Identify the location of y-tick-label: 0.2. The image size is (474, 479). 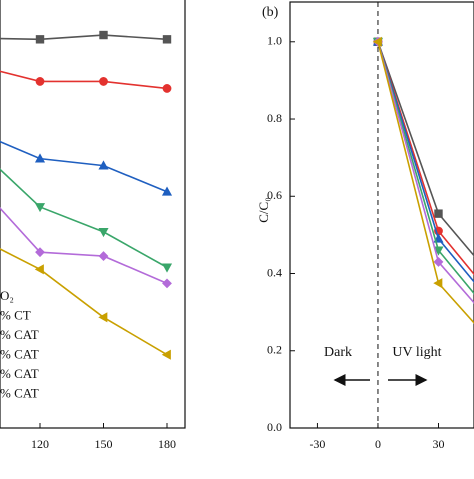
(274, 350).